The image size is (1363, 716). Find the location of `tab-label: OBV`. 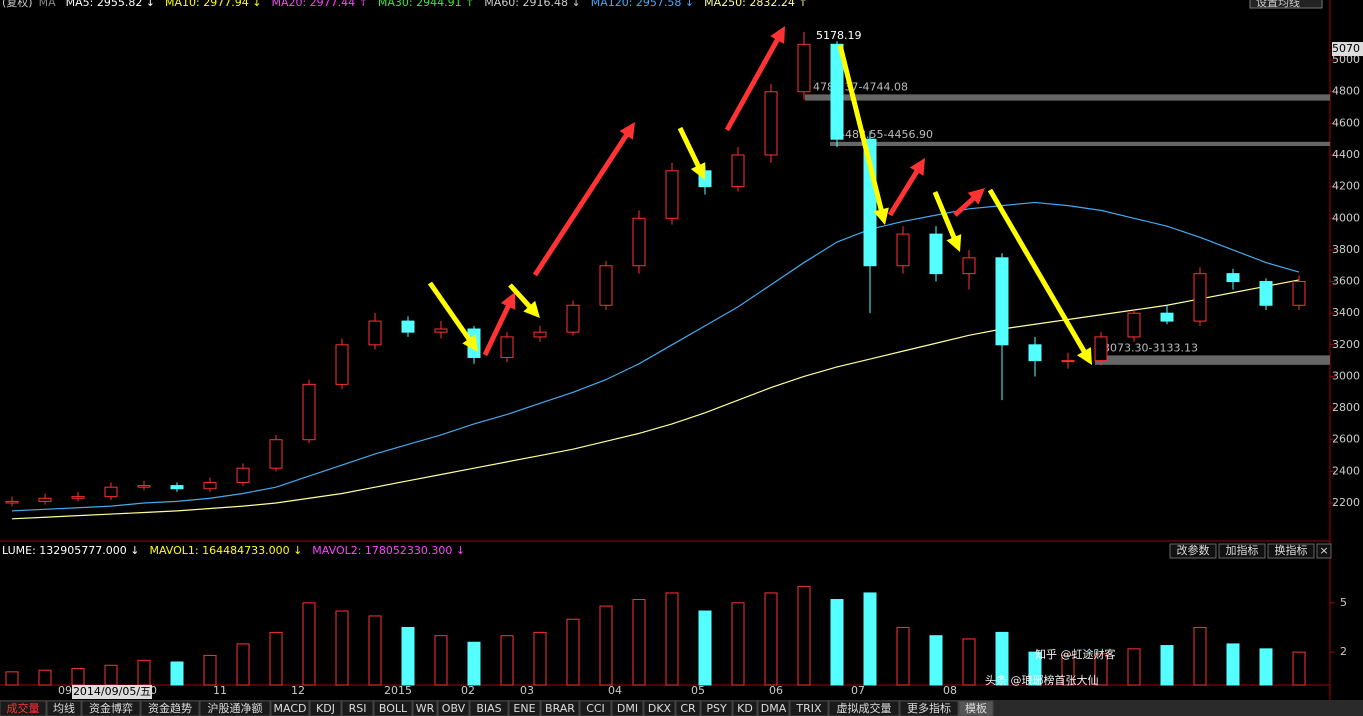

tab-label: OBV is located at coordinates (454, 708).